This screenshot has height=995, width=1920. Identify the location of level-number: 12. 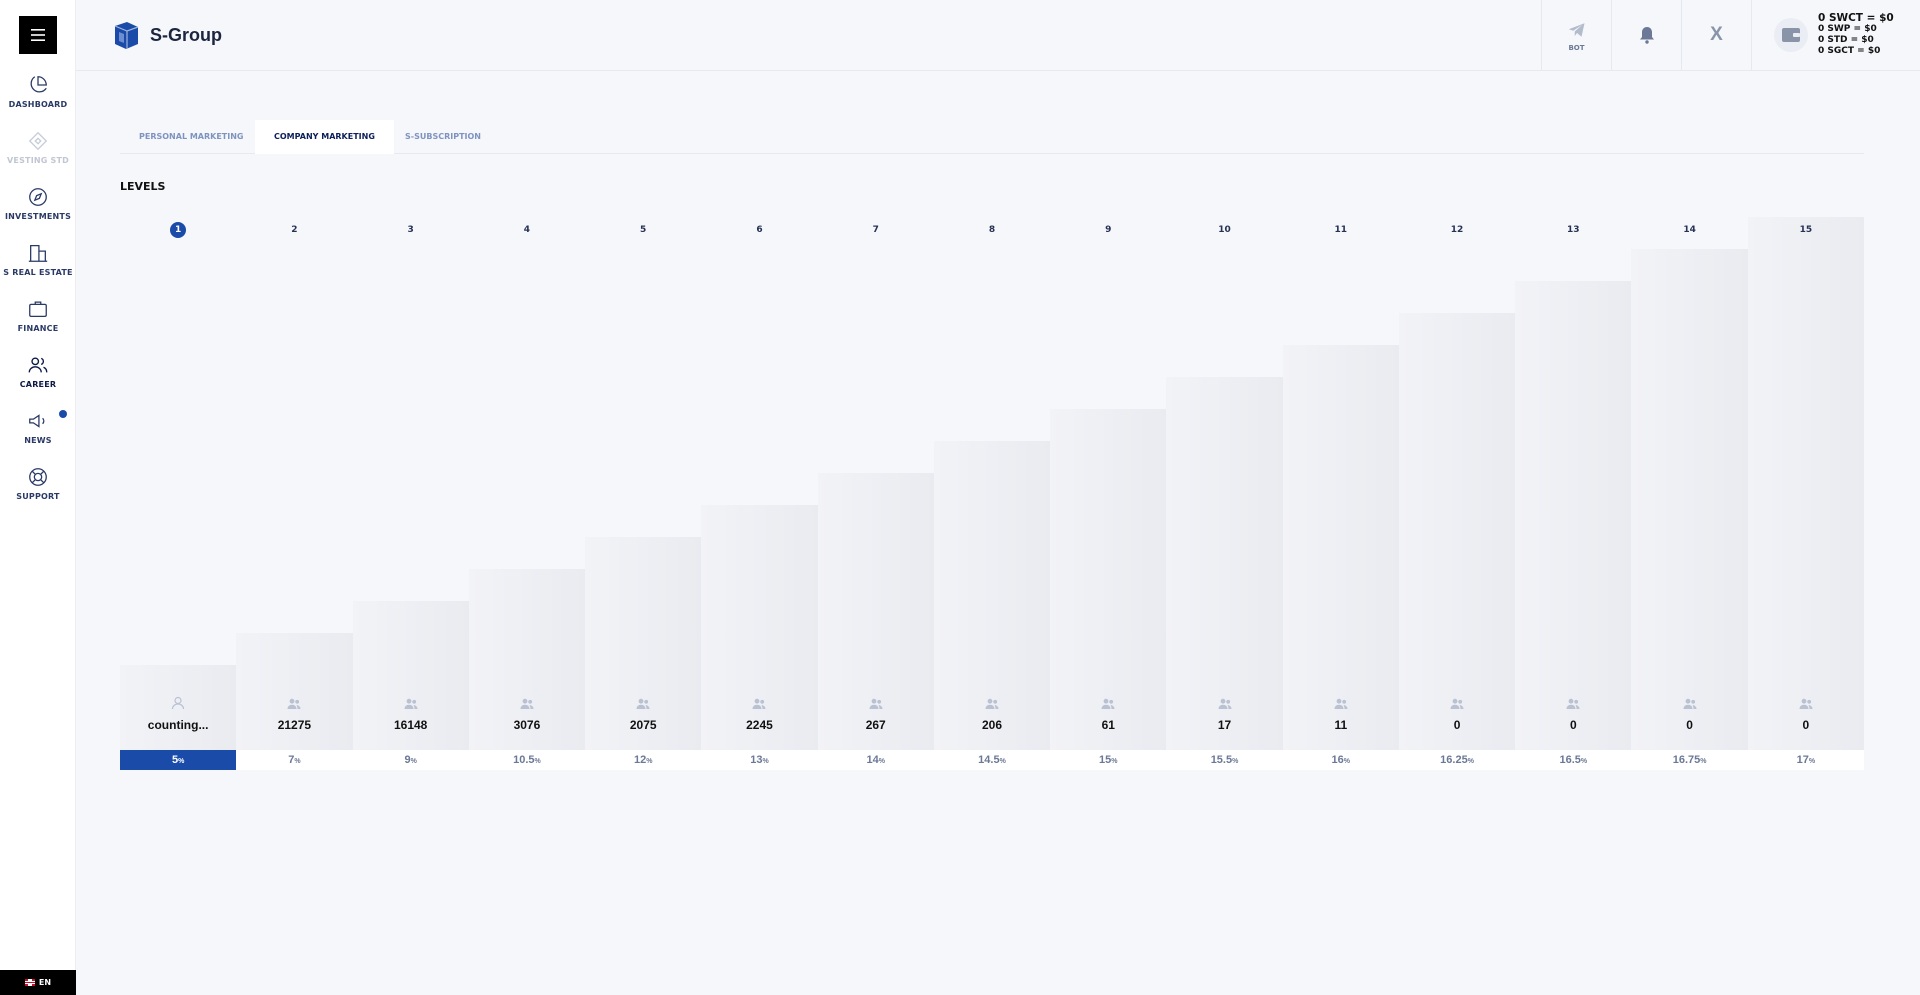
(1457, 230).